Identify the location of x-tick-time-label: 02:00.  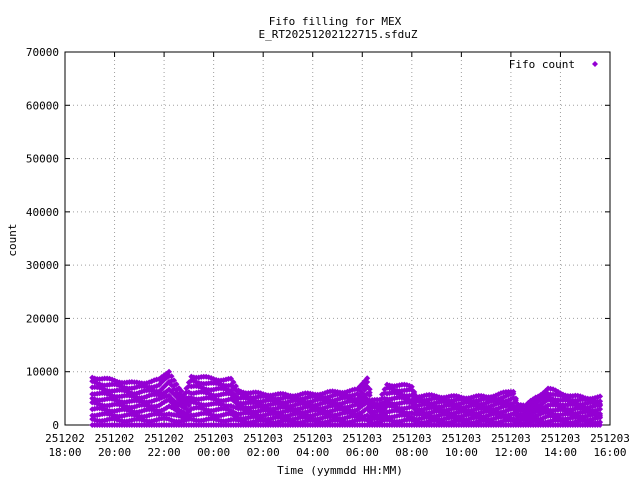
(263, 452).